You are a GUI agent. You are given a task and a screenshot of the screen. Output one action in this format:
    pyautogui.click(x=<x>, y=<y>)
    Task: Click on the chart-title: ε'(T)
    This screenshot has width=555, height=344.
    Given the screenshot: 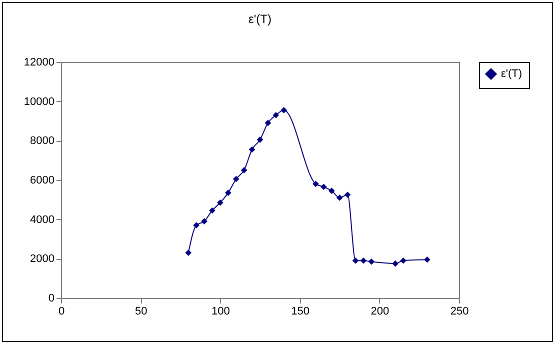 What is the action you would take?
    pyautogui.click(x=260, y=19)
    